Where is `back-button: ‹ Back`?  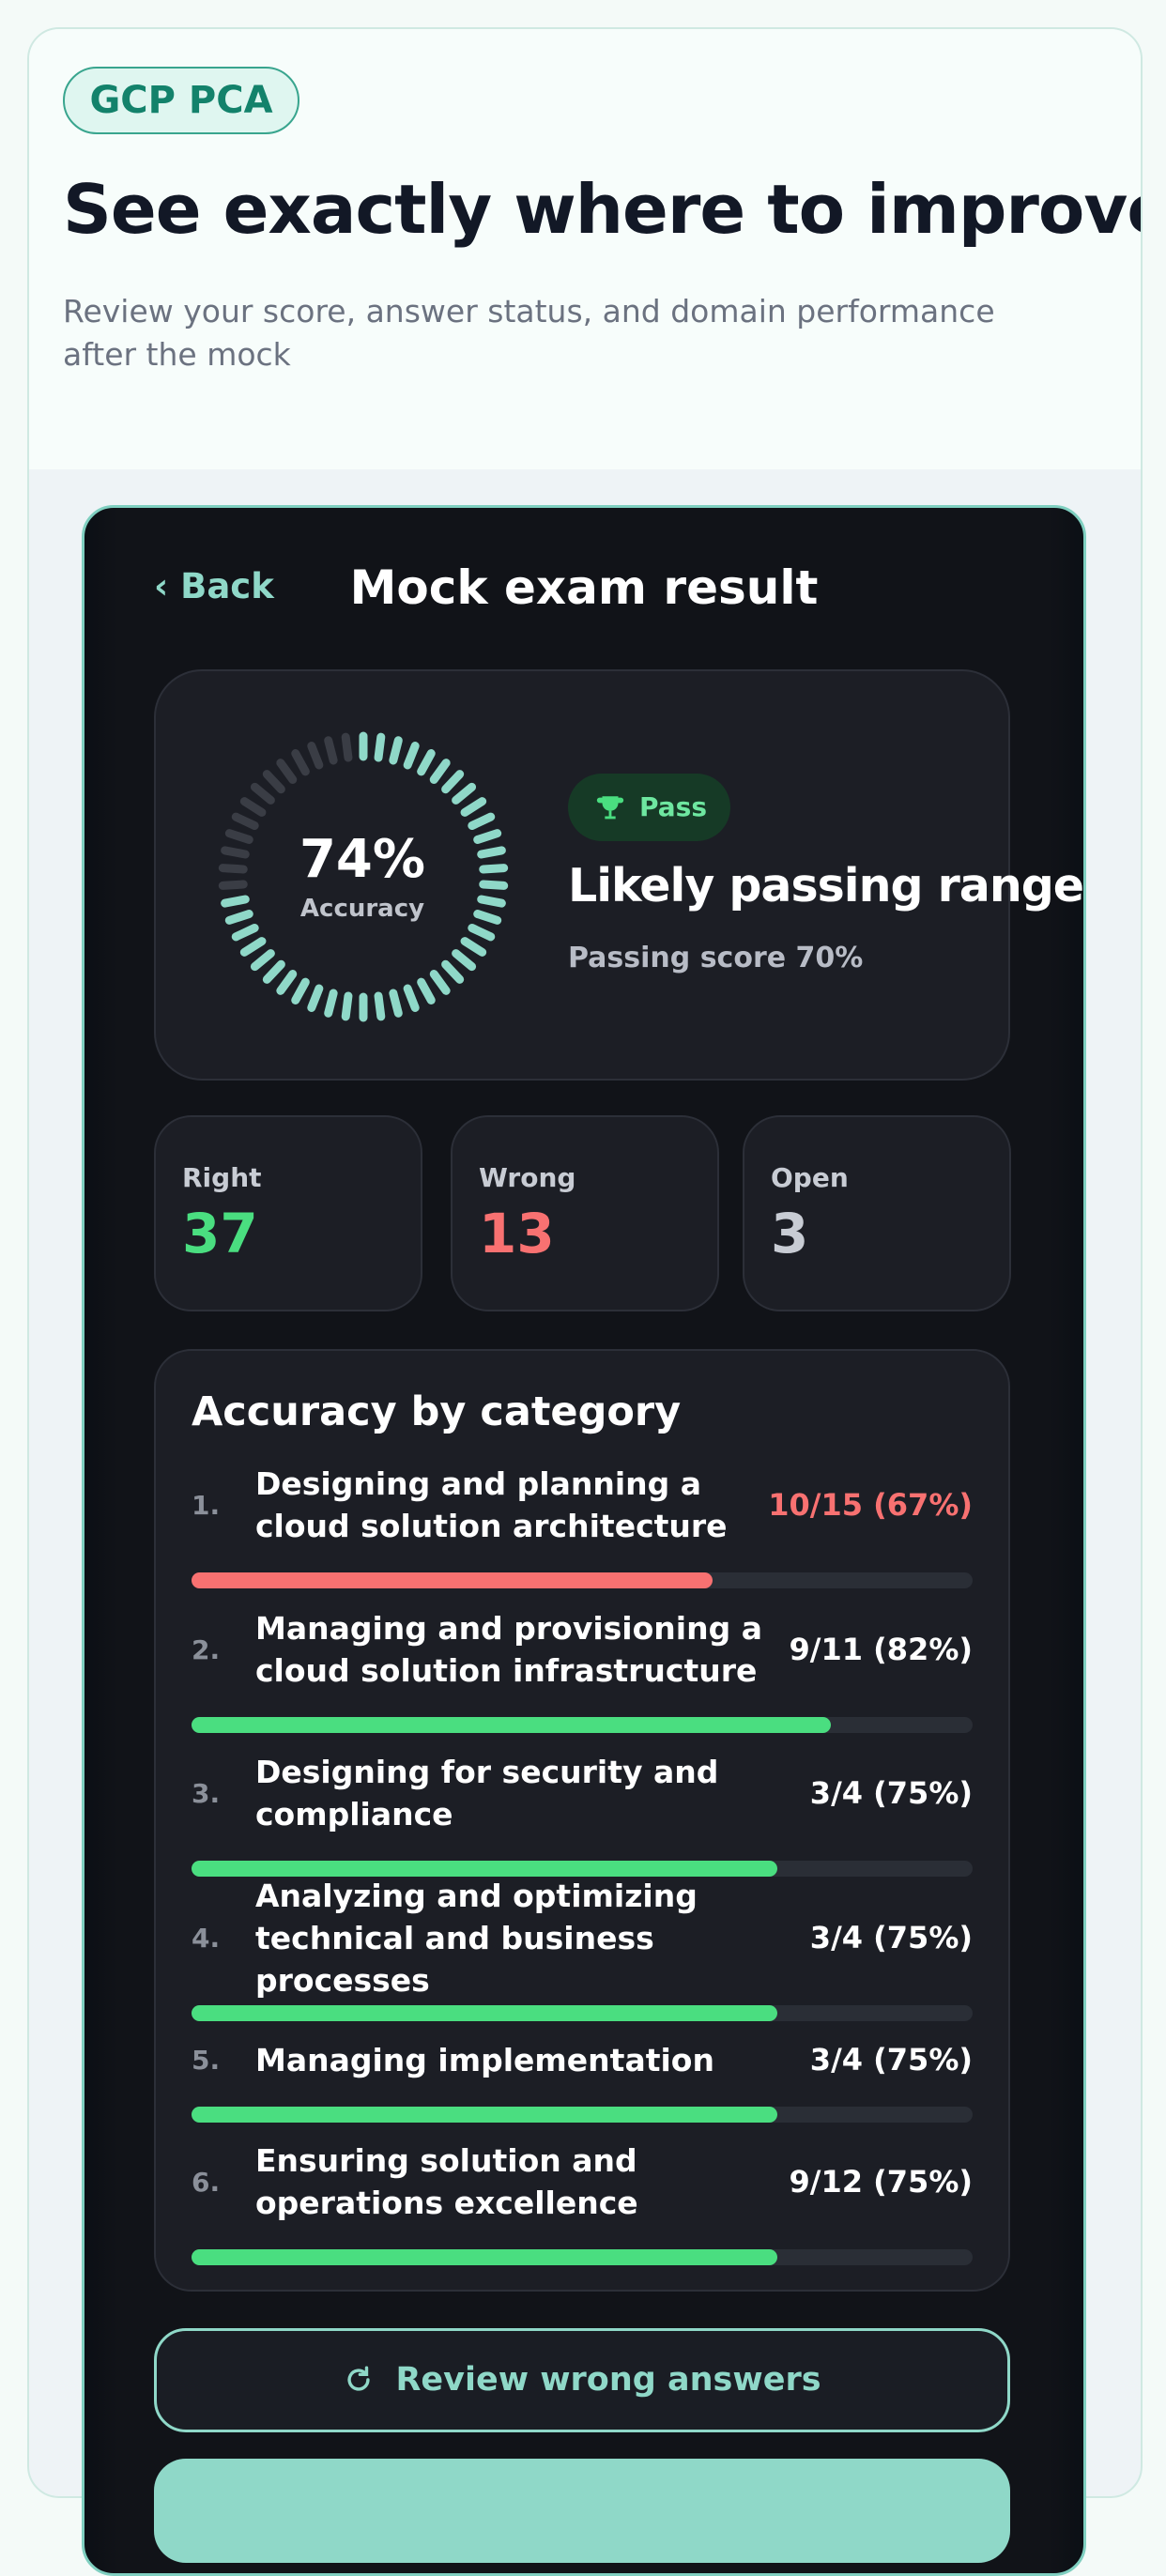
back-button: ‹ Back is located at coordinates (214, 586).